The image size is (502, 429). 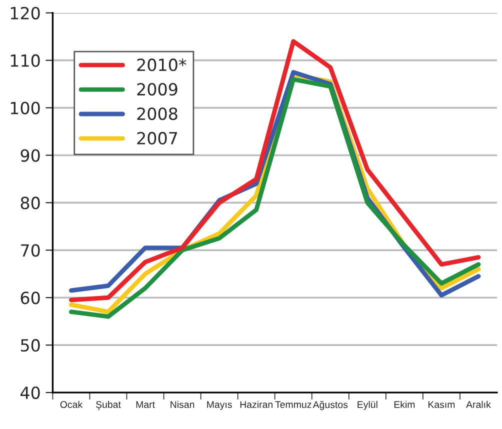 I want to click on legend-label: 2010*, so click(x=161, y=65).